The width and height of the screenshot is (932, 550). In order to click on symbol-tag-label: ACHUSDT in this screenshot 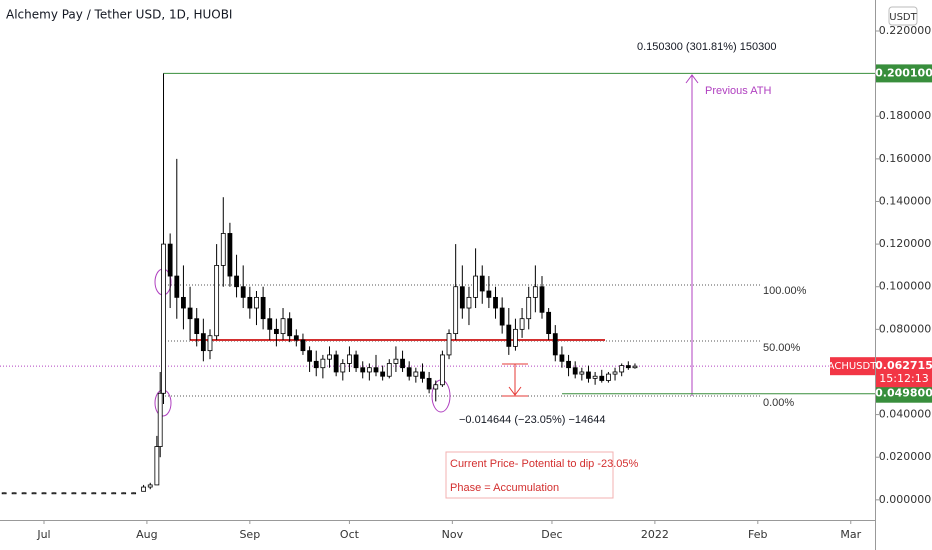, I will do `click(853, 366)`.